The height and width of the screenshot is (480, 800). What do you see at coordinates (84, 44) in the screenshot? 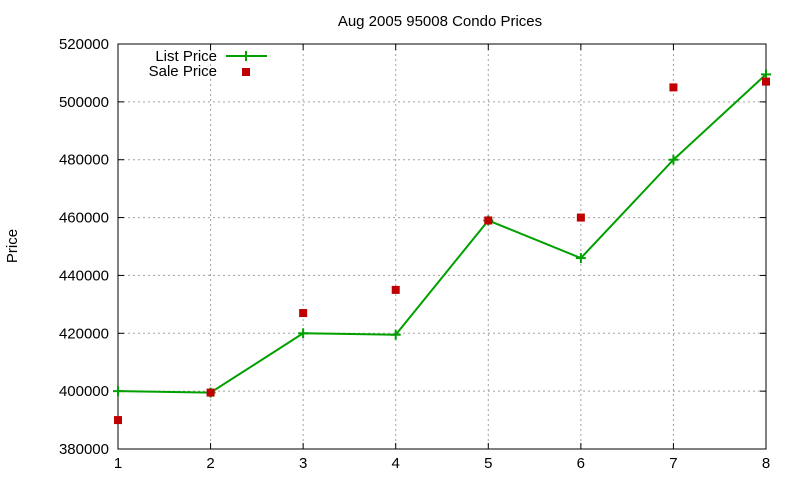
I see `y-tick-label: 520000` at bounding box center [84, 44].